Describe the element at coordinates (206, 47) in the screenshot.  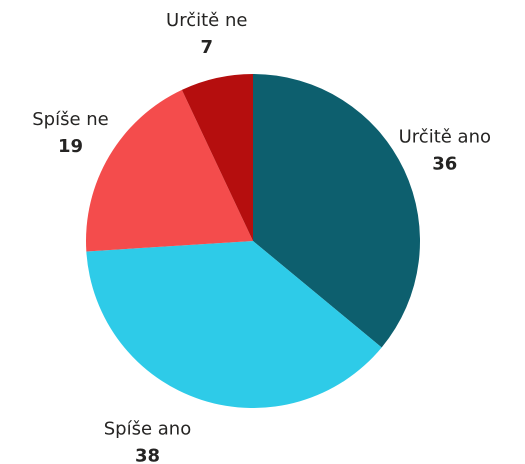
I see `value-label: 7` at that location.